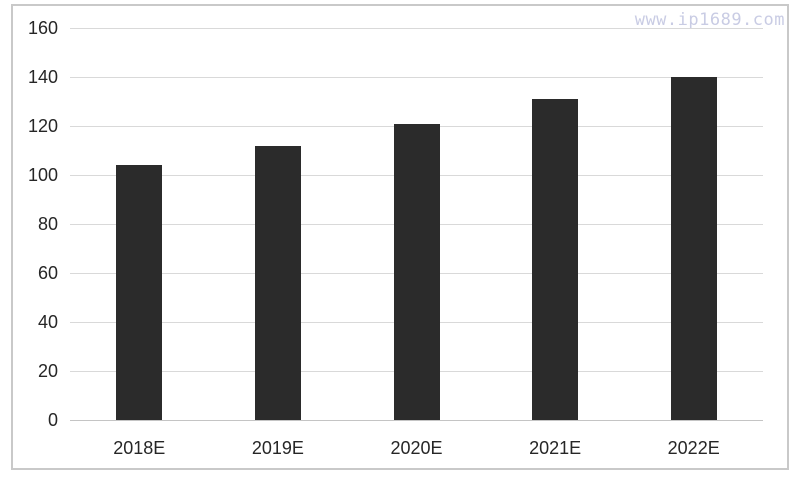 This screenshot has height=479, width=800. What do you see at coordinates (42, 77) in the screenshot?
I see `y-tick-label: 140` at bounding box center [42, 77].